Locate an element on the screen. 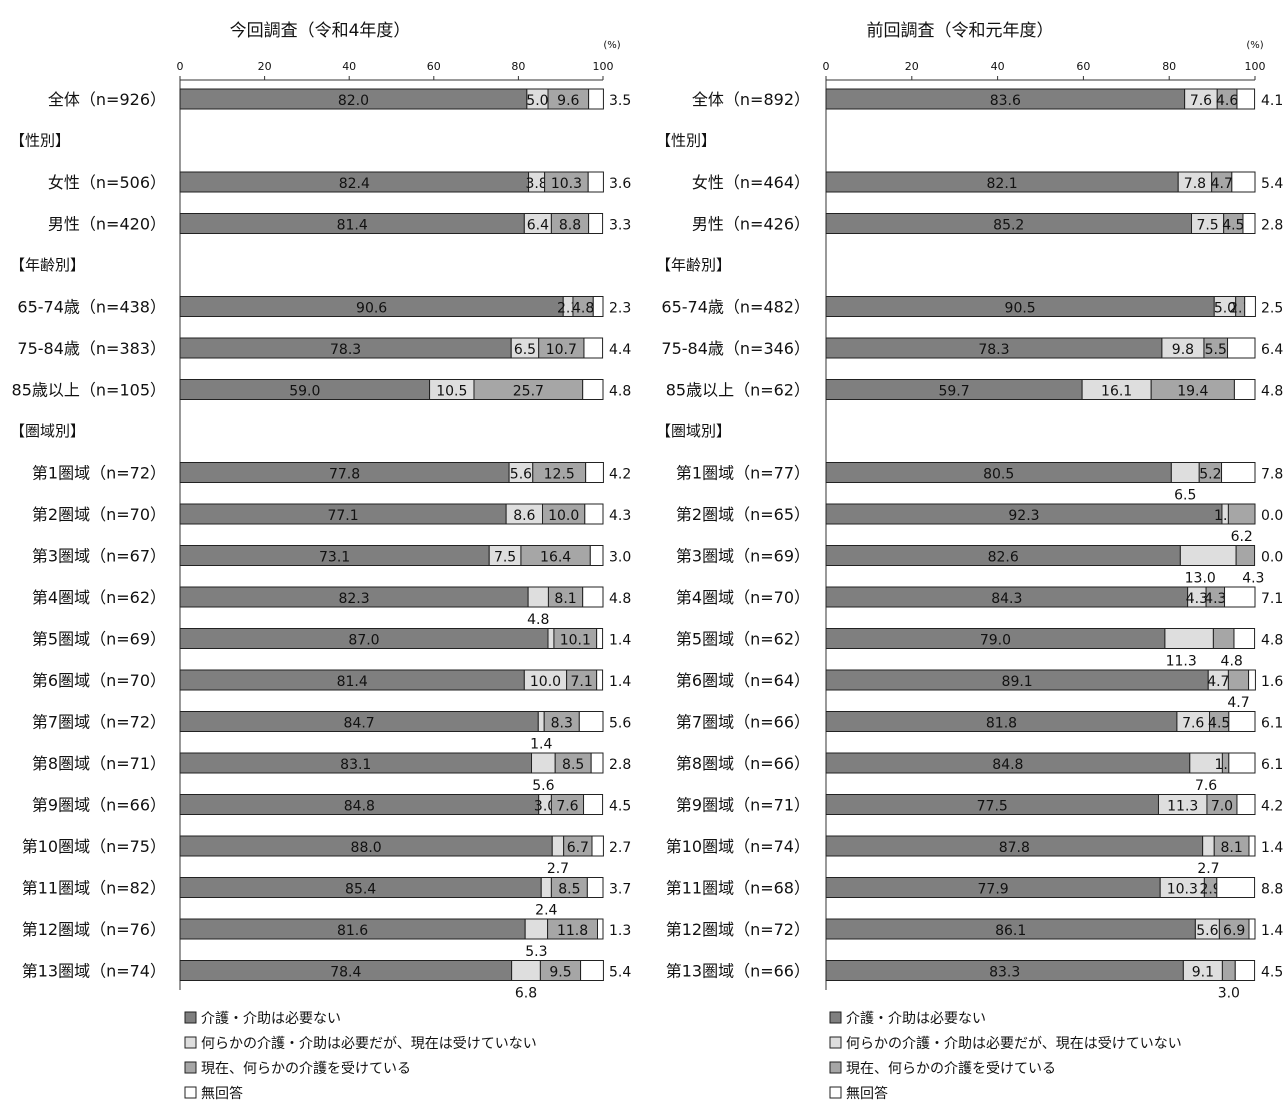 Image resolution: width=1286 pixels, height=1100 pixels. data-label: 7.0 is located at coordinates (1222, 807).